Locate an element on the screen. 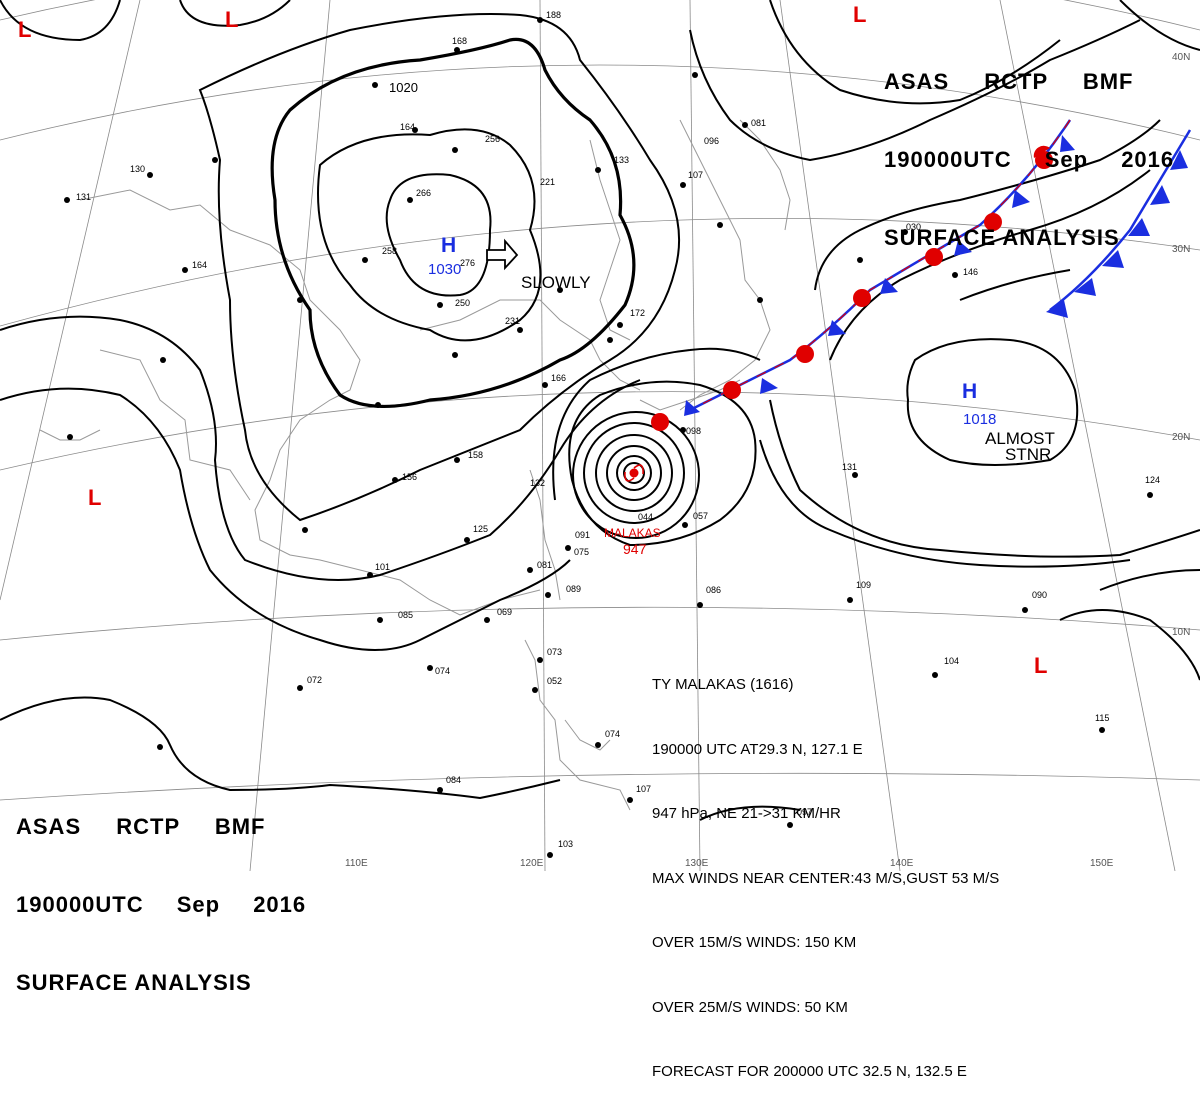  station-value: 125 is located at coordinates (480, 529).